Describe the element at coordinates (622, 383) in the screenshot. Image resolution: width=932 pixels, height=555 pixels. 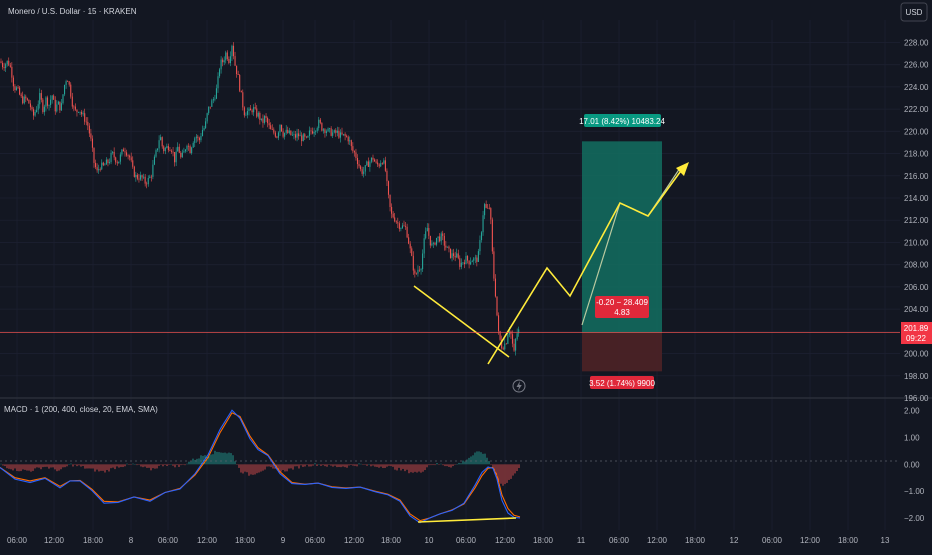
I see `stop-label: 3.52 (1.74%) 9900` at that location.